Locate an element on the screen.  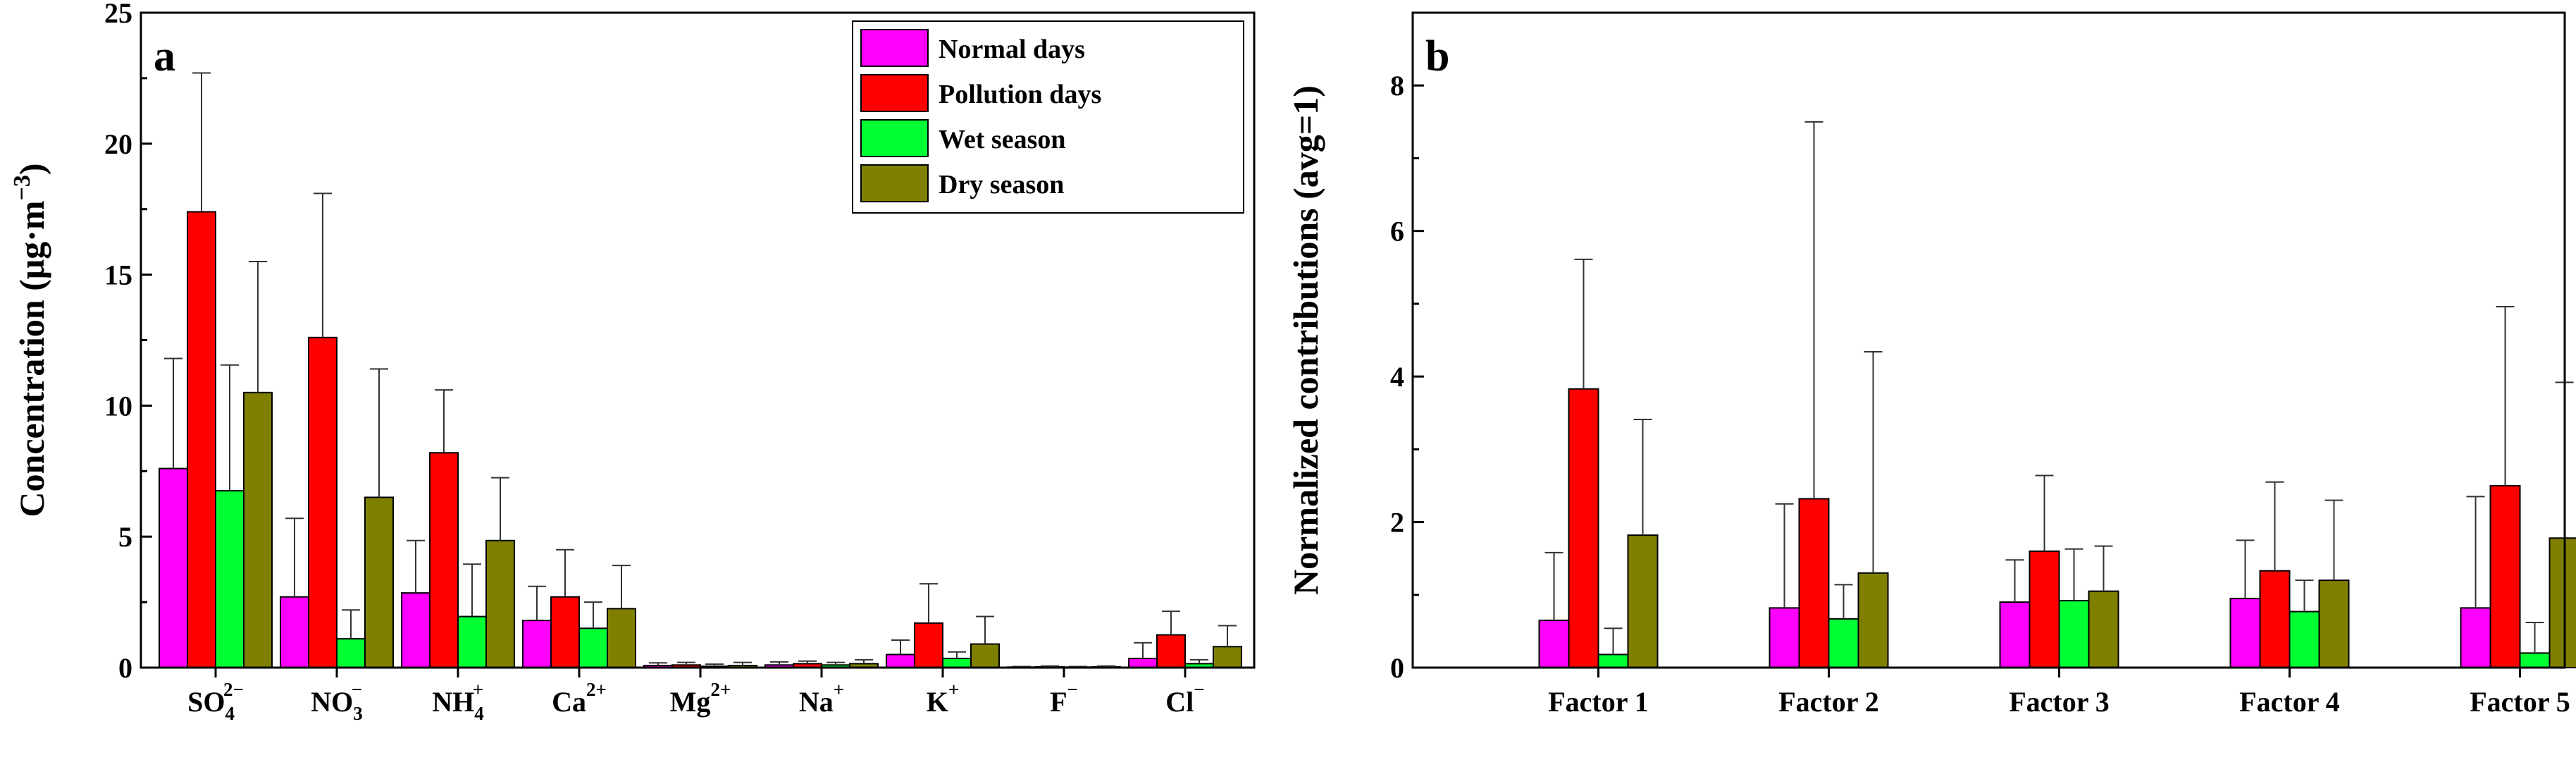
bar-a-s3-c6 is located at coordinates (985, 656).